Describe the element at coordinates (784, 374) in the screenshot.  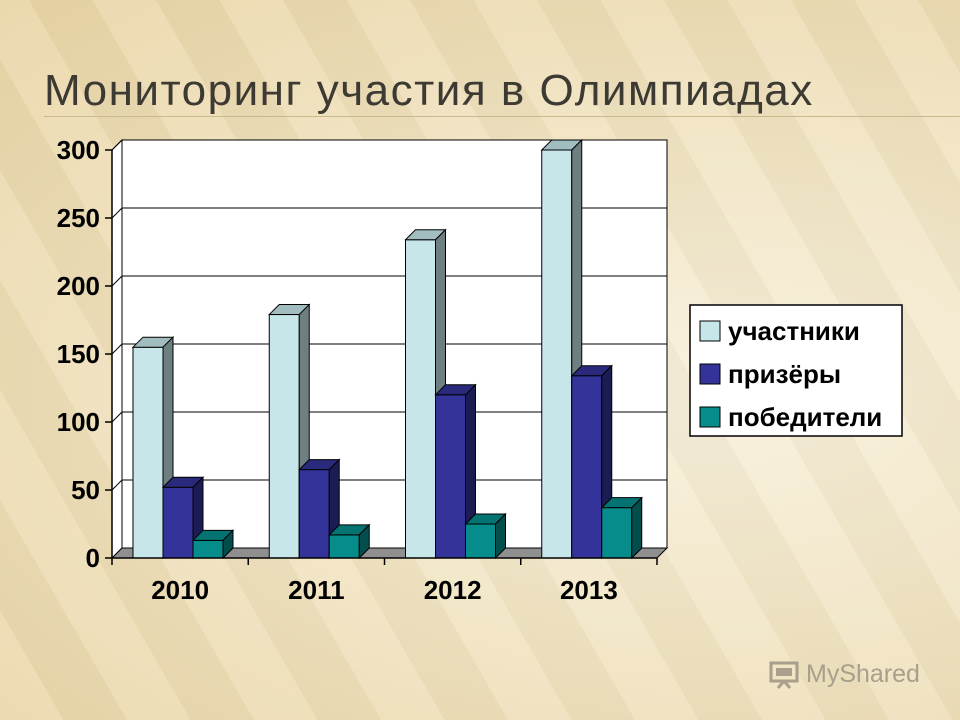
I see `legend-label: призёры` at that location.